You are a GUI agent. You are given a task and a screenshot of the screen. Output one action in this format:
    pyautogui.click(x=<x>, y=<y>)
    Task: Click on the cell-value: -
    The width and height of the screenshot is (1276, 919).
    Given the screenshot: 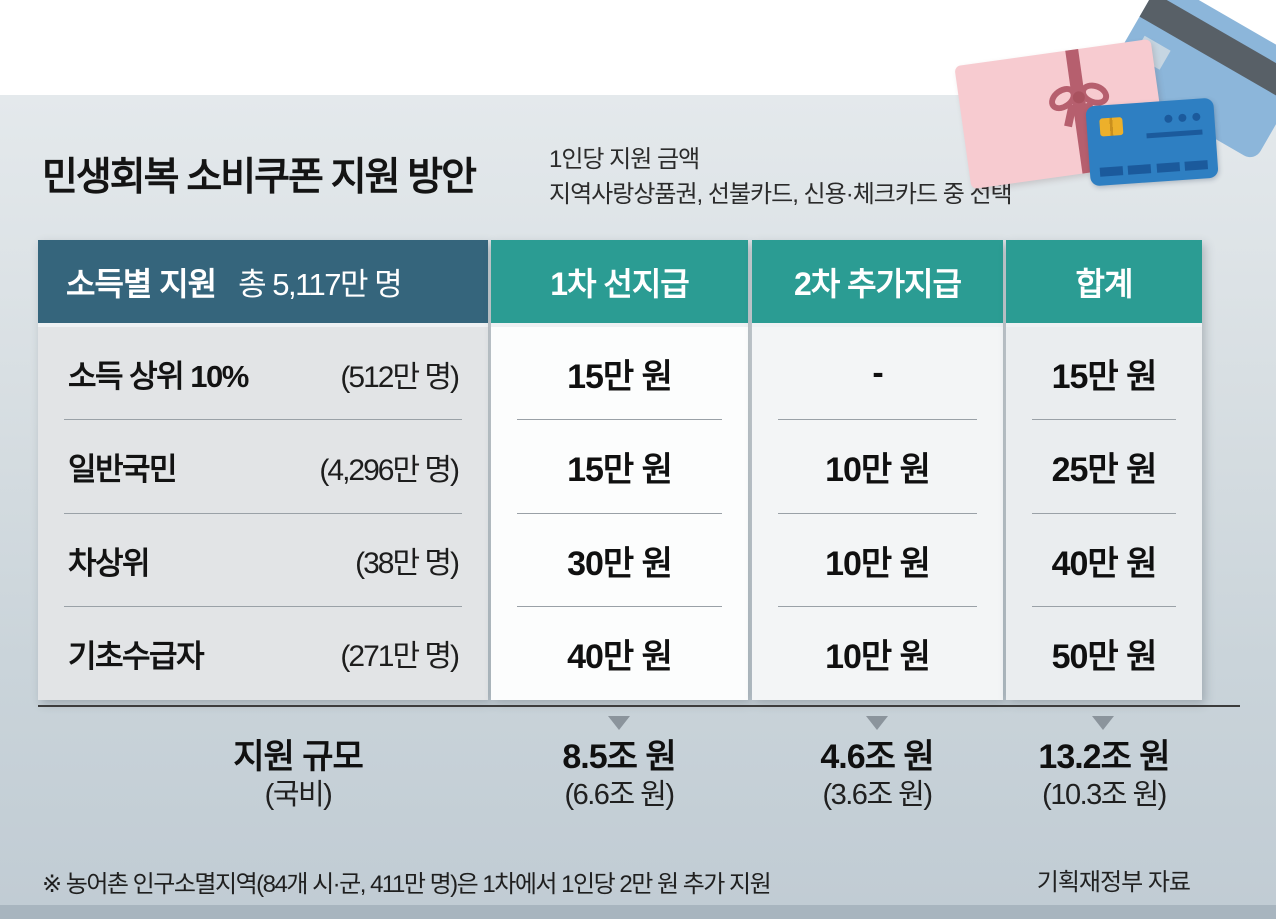 What is the action you would take?
    pyautogui.click(x=877, y=373)
    